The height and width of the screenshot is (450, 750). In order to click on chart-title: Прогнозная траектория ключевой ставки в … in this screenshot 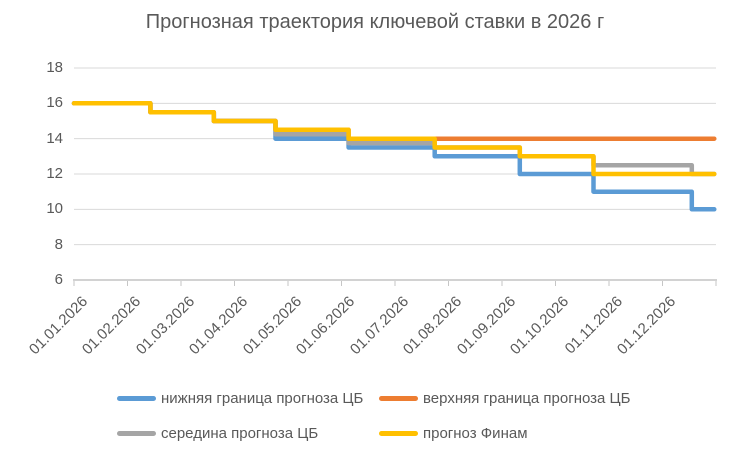, I will do `click(375, 22)`.